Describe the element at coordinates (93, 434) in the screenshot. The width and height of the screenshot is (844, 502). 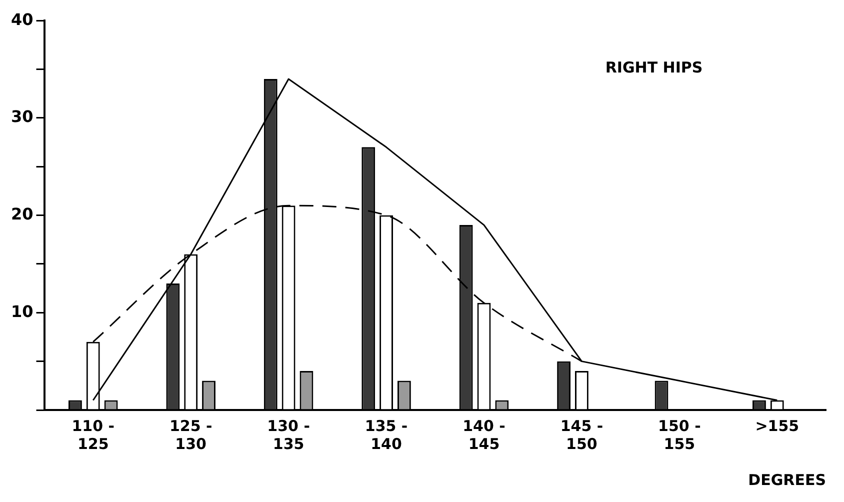
I see `x-tick-label: 110 - 125` at that location.